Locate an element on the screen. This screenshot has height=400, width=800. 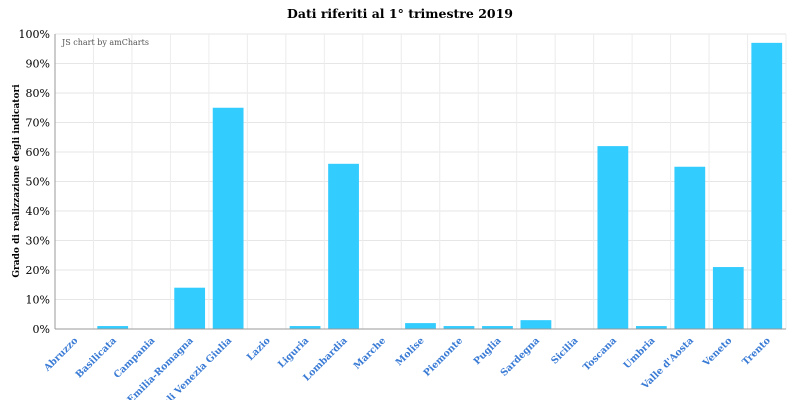
chart-title: Dati riferiti al 1° trimestre 2019 is located at coordinates (400, 13).